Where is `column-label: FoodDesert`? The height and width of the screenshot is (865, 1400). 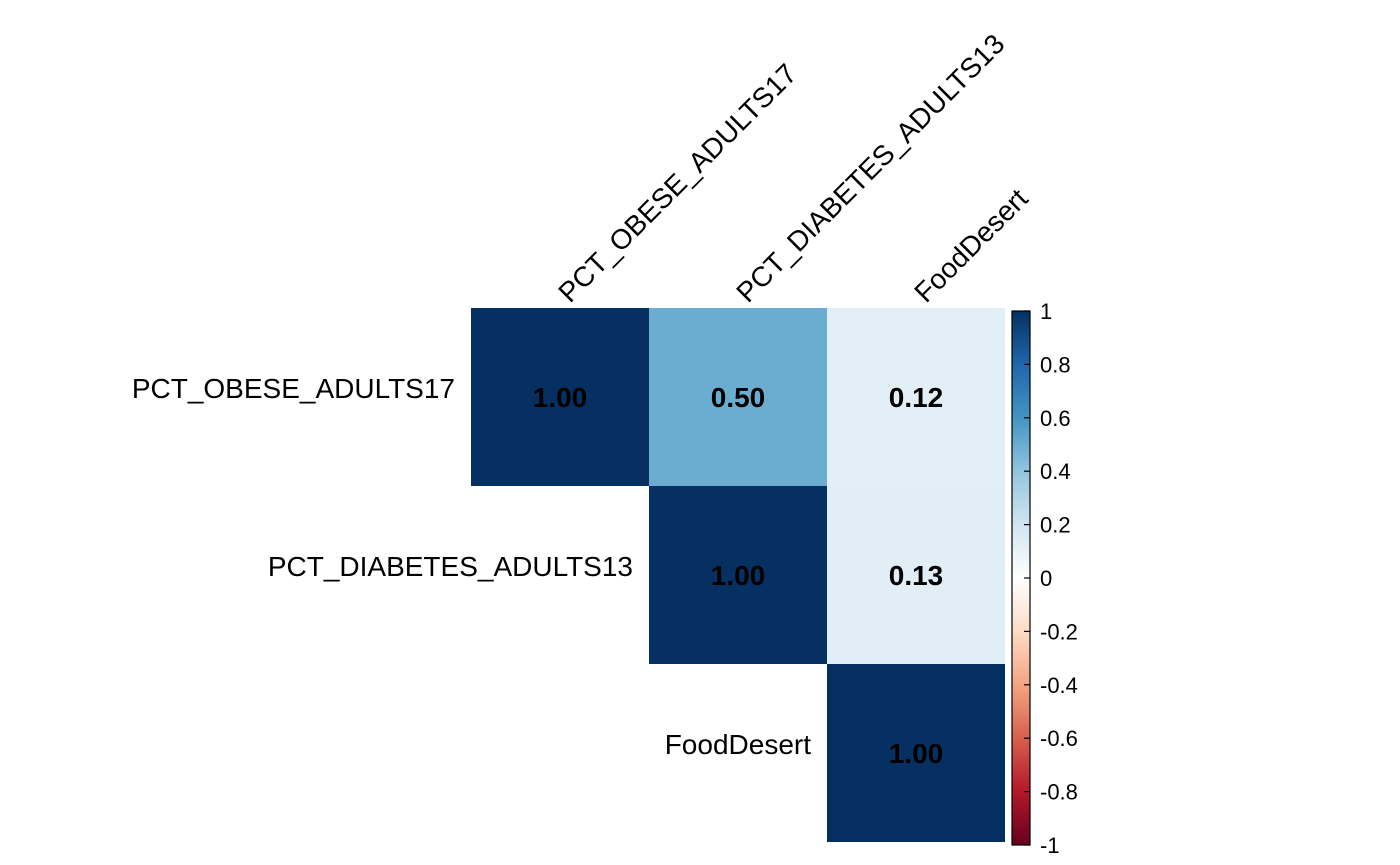 column-label: FoodDesert is located at coordinates (971, 246).